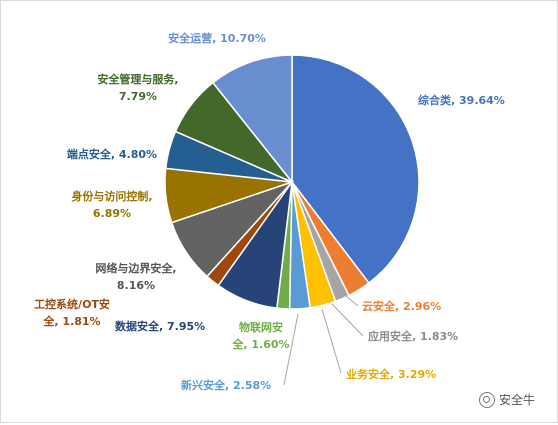 This screenshot has height=425, width=558. I want to click on data-label: 物联网安全, 1.60%, so click(260, 335).